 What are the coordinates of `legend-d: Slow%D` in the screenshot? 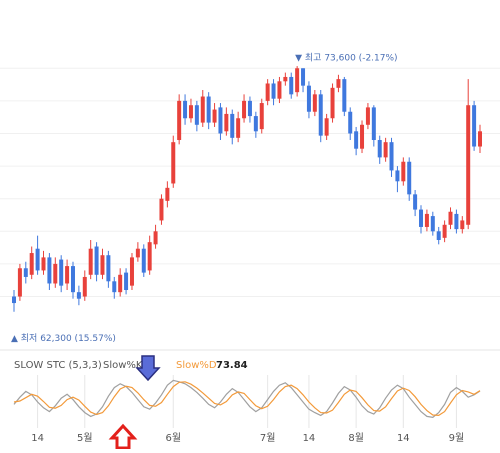 It's located at (196, 365).